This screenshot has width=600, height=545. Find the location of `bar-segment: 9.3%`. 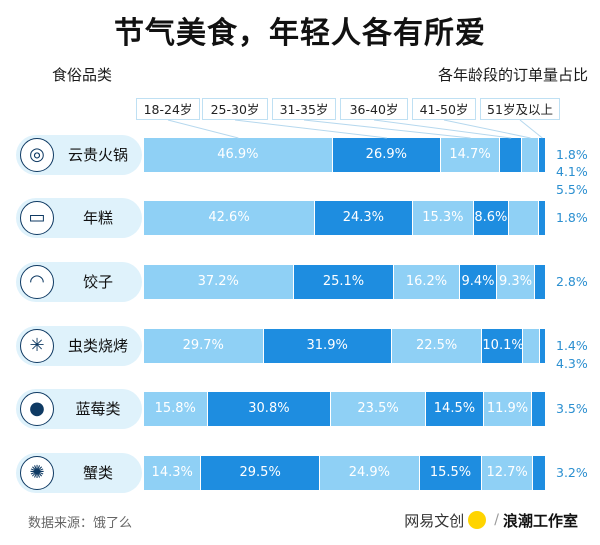

bar-segment: 9.3% is located at coordinates (516, 282).